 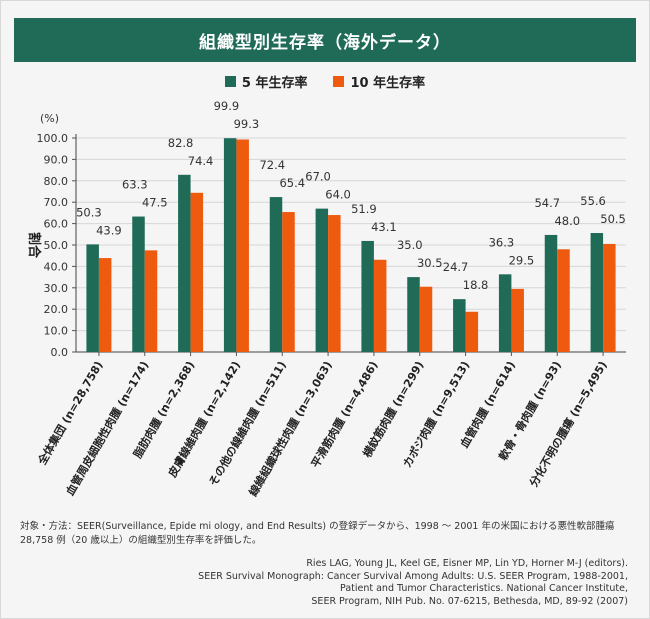 I want to click on data-label-10yr: 43.1, so click(x=384, y=227).